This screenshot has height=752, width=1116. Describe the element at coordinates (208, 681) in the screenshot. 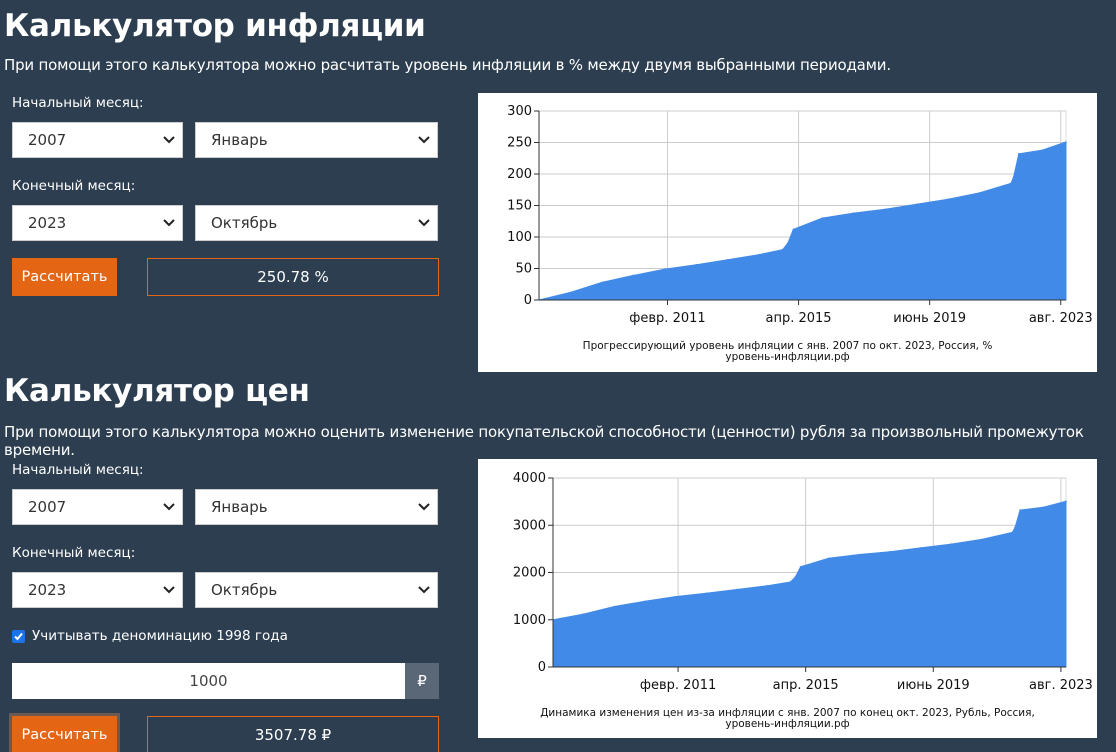

I see `amount-input: 1000` at that location.